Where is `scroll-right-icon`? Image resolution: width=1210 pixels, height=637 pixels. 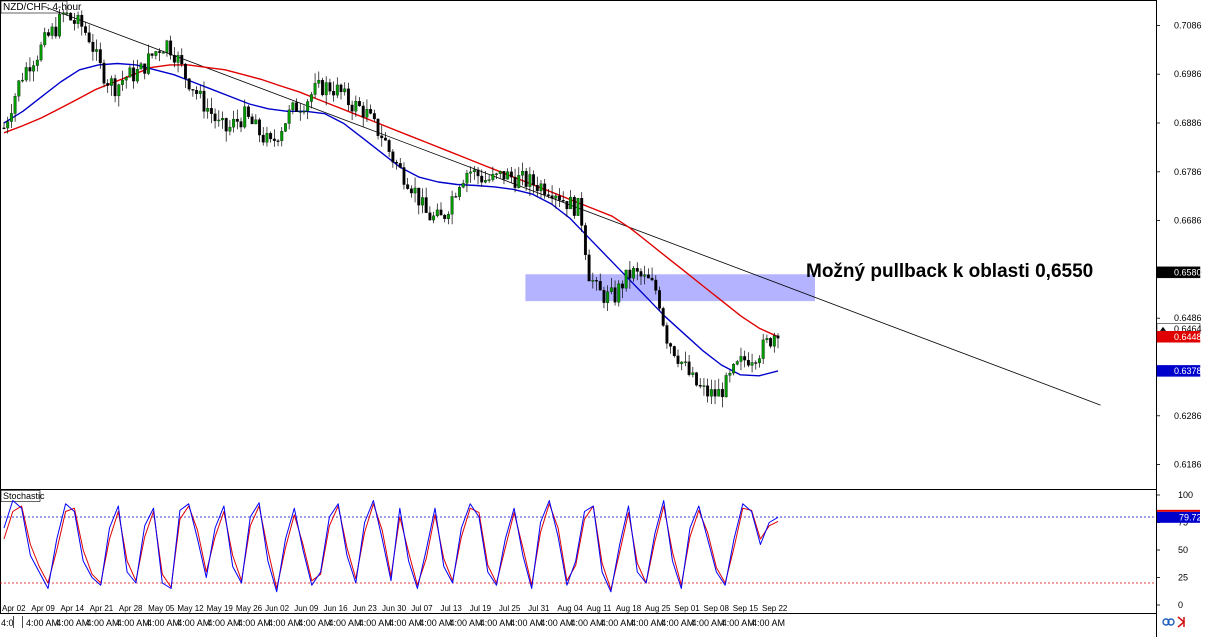 scroll-right-icon is located at coordinates (1181, 622).